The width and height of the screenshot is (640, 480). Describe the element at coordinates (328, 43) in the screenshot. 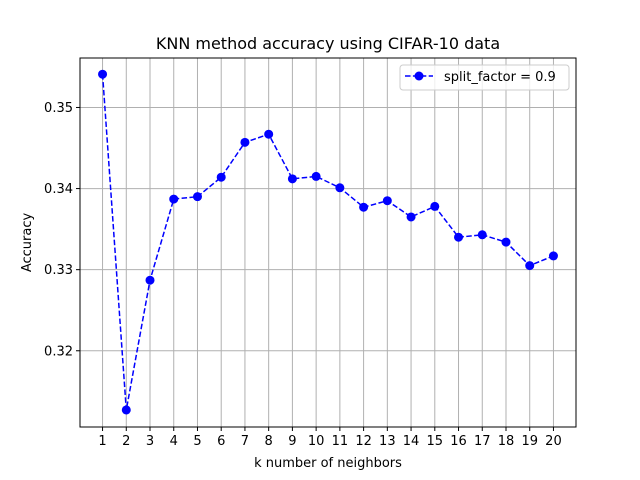

I see `chart-title: KNN method accuracy using CIFAR-10 data` at that location.